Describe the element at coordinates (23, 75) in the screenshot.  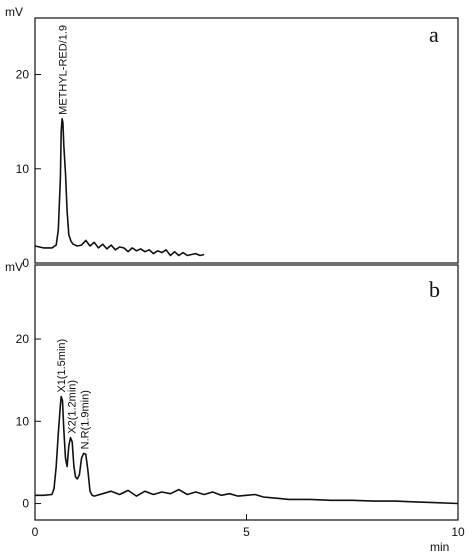
I see `panel-a-ytick-label: 20` at that location.